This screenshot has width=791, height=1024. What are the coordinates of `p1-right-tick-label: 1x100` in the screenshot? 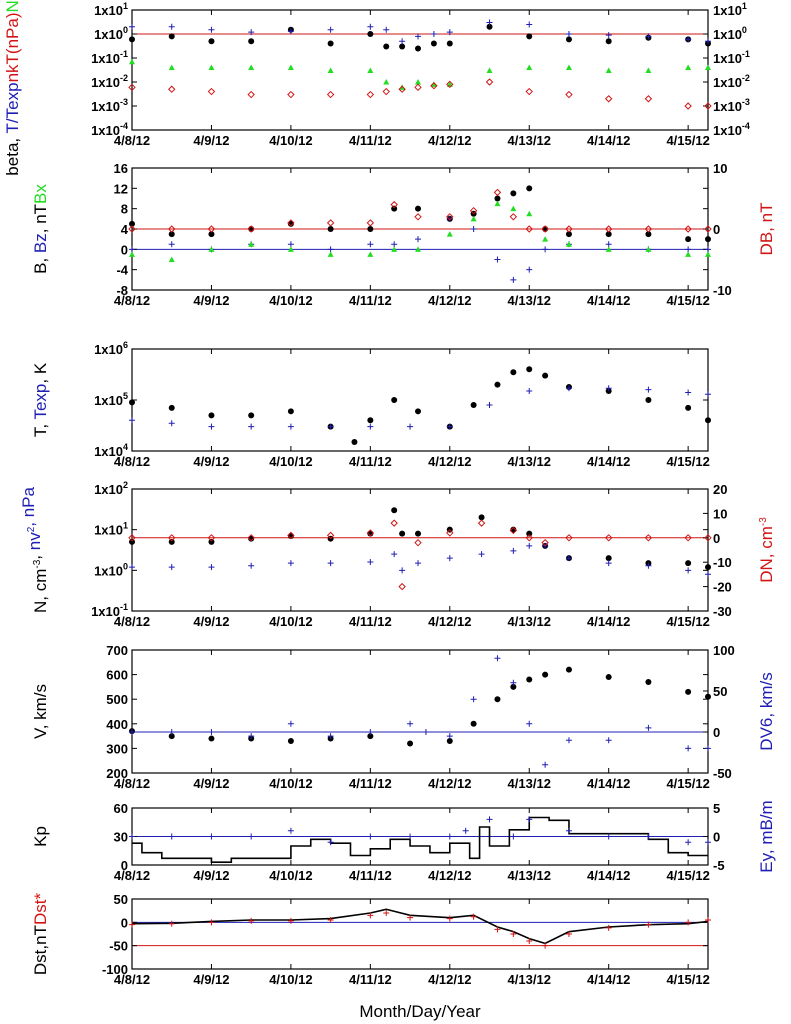 It's located at (730, 33).